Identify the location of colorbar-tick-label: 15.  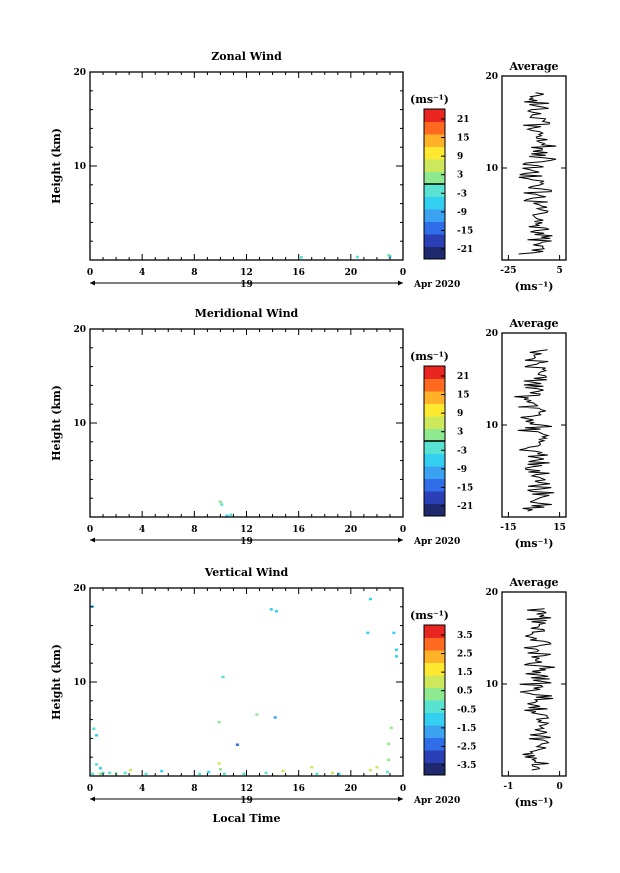
(463, 396).